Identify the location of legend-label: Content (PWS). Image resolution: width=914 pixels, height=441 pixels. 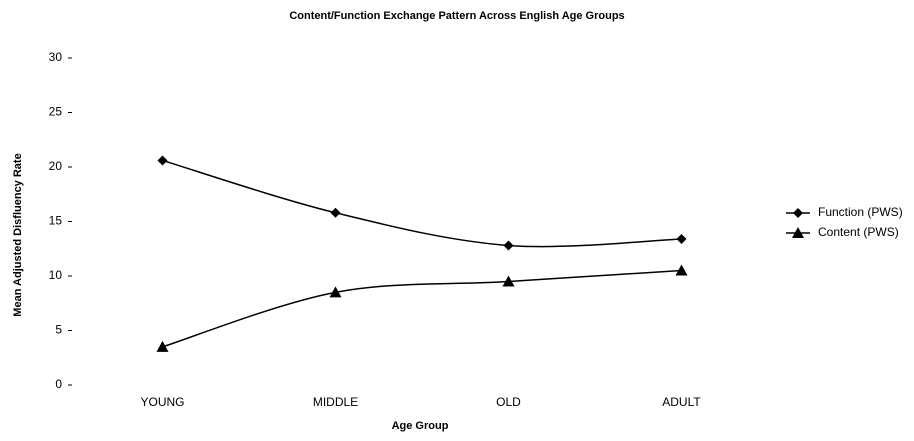
(858, 232).